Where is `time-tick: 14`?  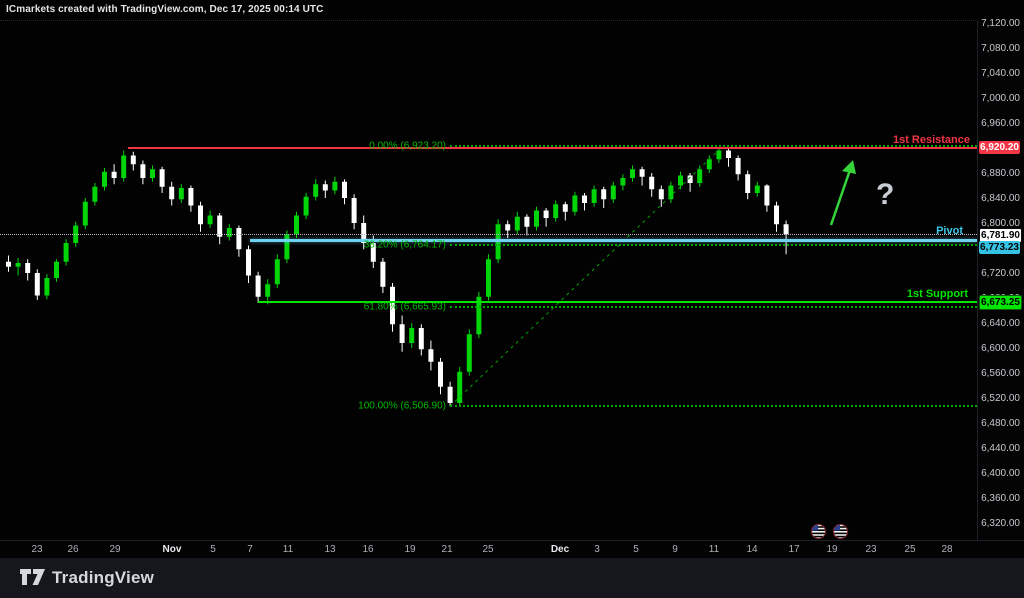 time-tick: 14 is located at coordinates (752, 549).